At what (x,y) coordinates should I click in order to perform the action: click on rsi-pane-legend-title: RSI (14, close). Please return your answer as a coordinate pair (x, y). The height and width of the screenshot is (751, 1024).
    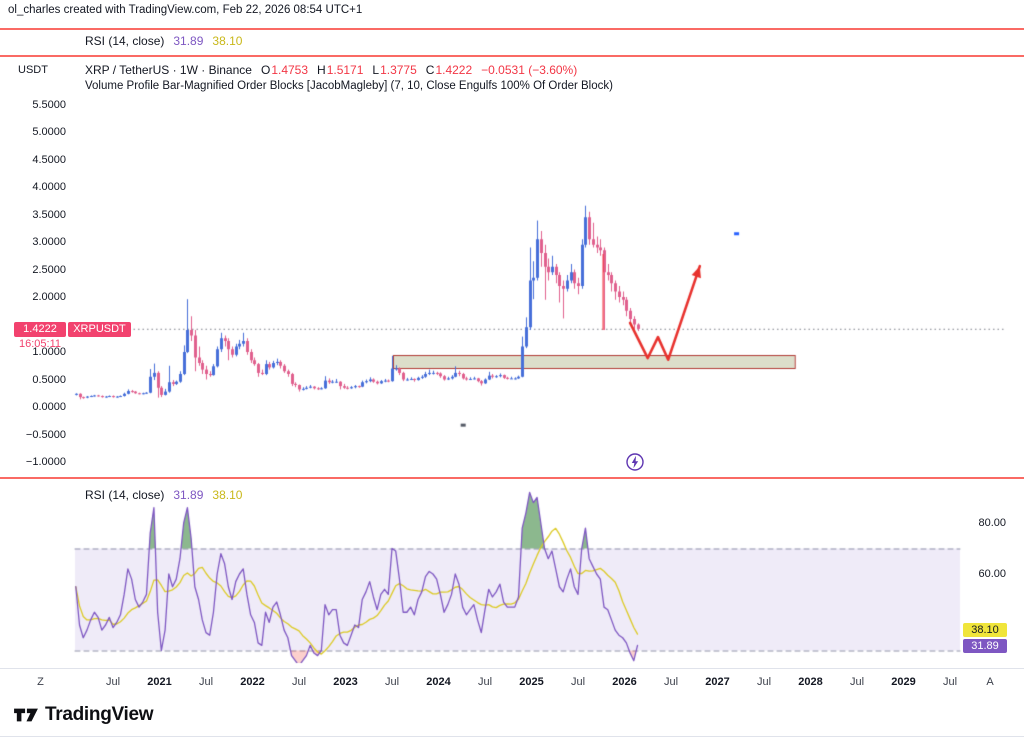
    Looking at the image, I should click on (125, 495).